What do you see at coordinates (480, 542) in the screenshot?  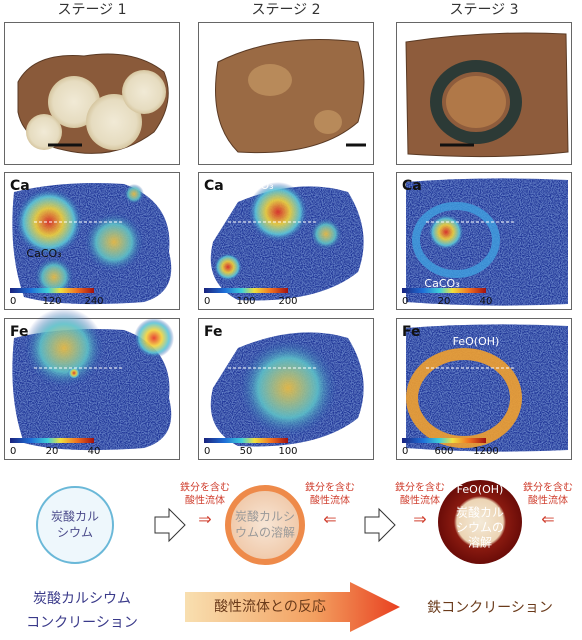 I see `stage3-text: 溶解` at bounding box center [480, 542].